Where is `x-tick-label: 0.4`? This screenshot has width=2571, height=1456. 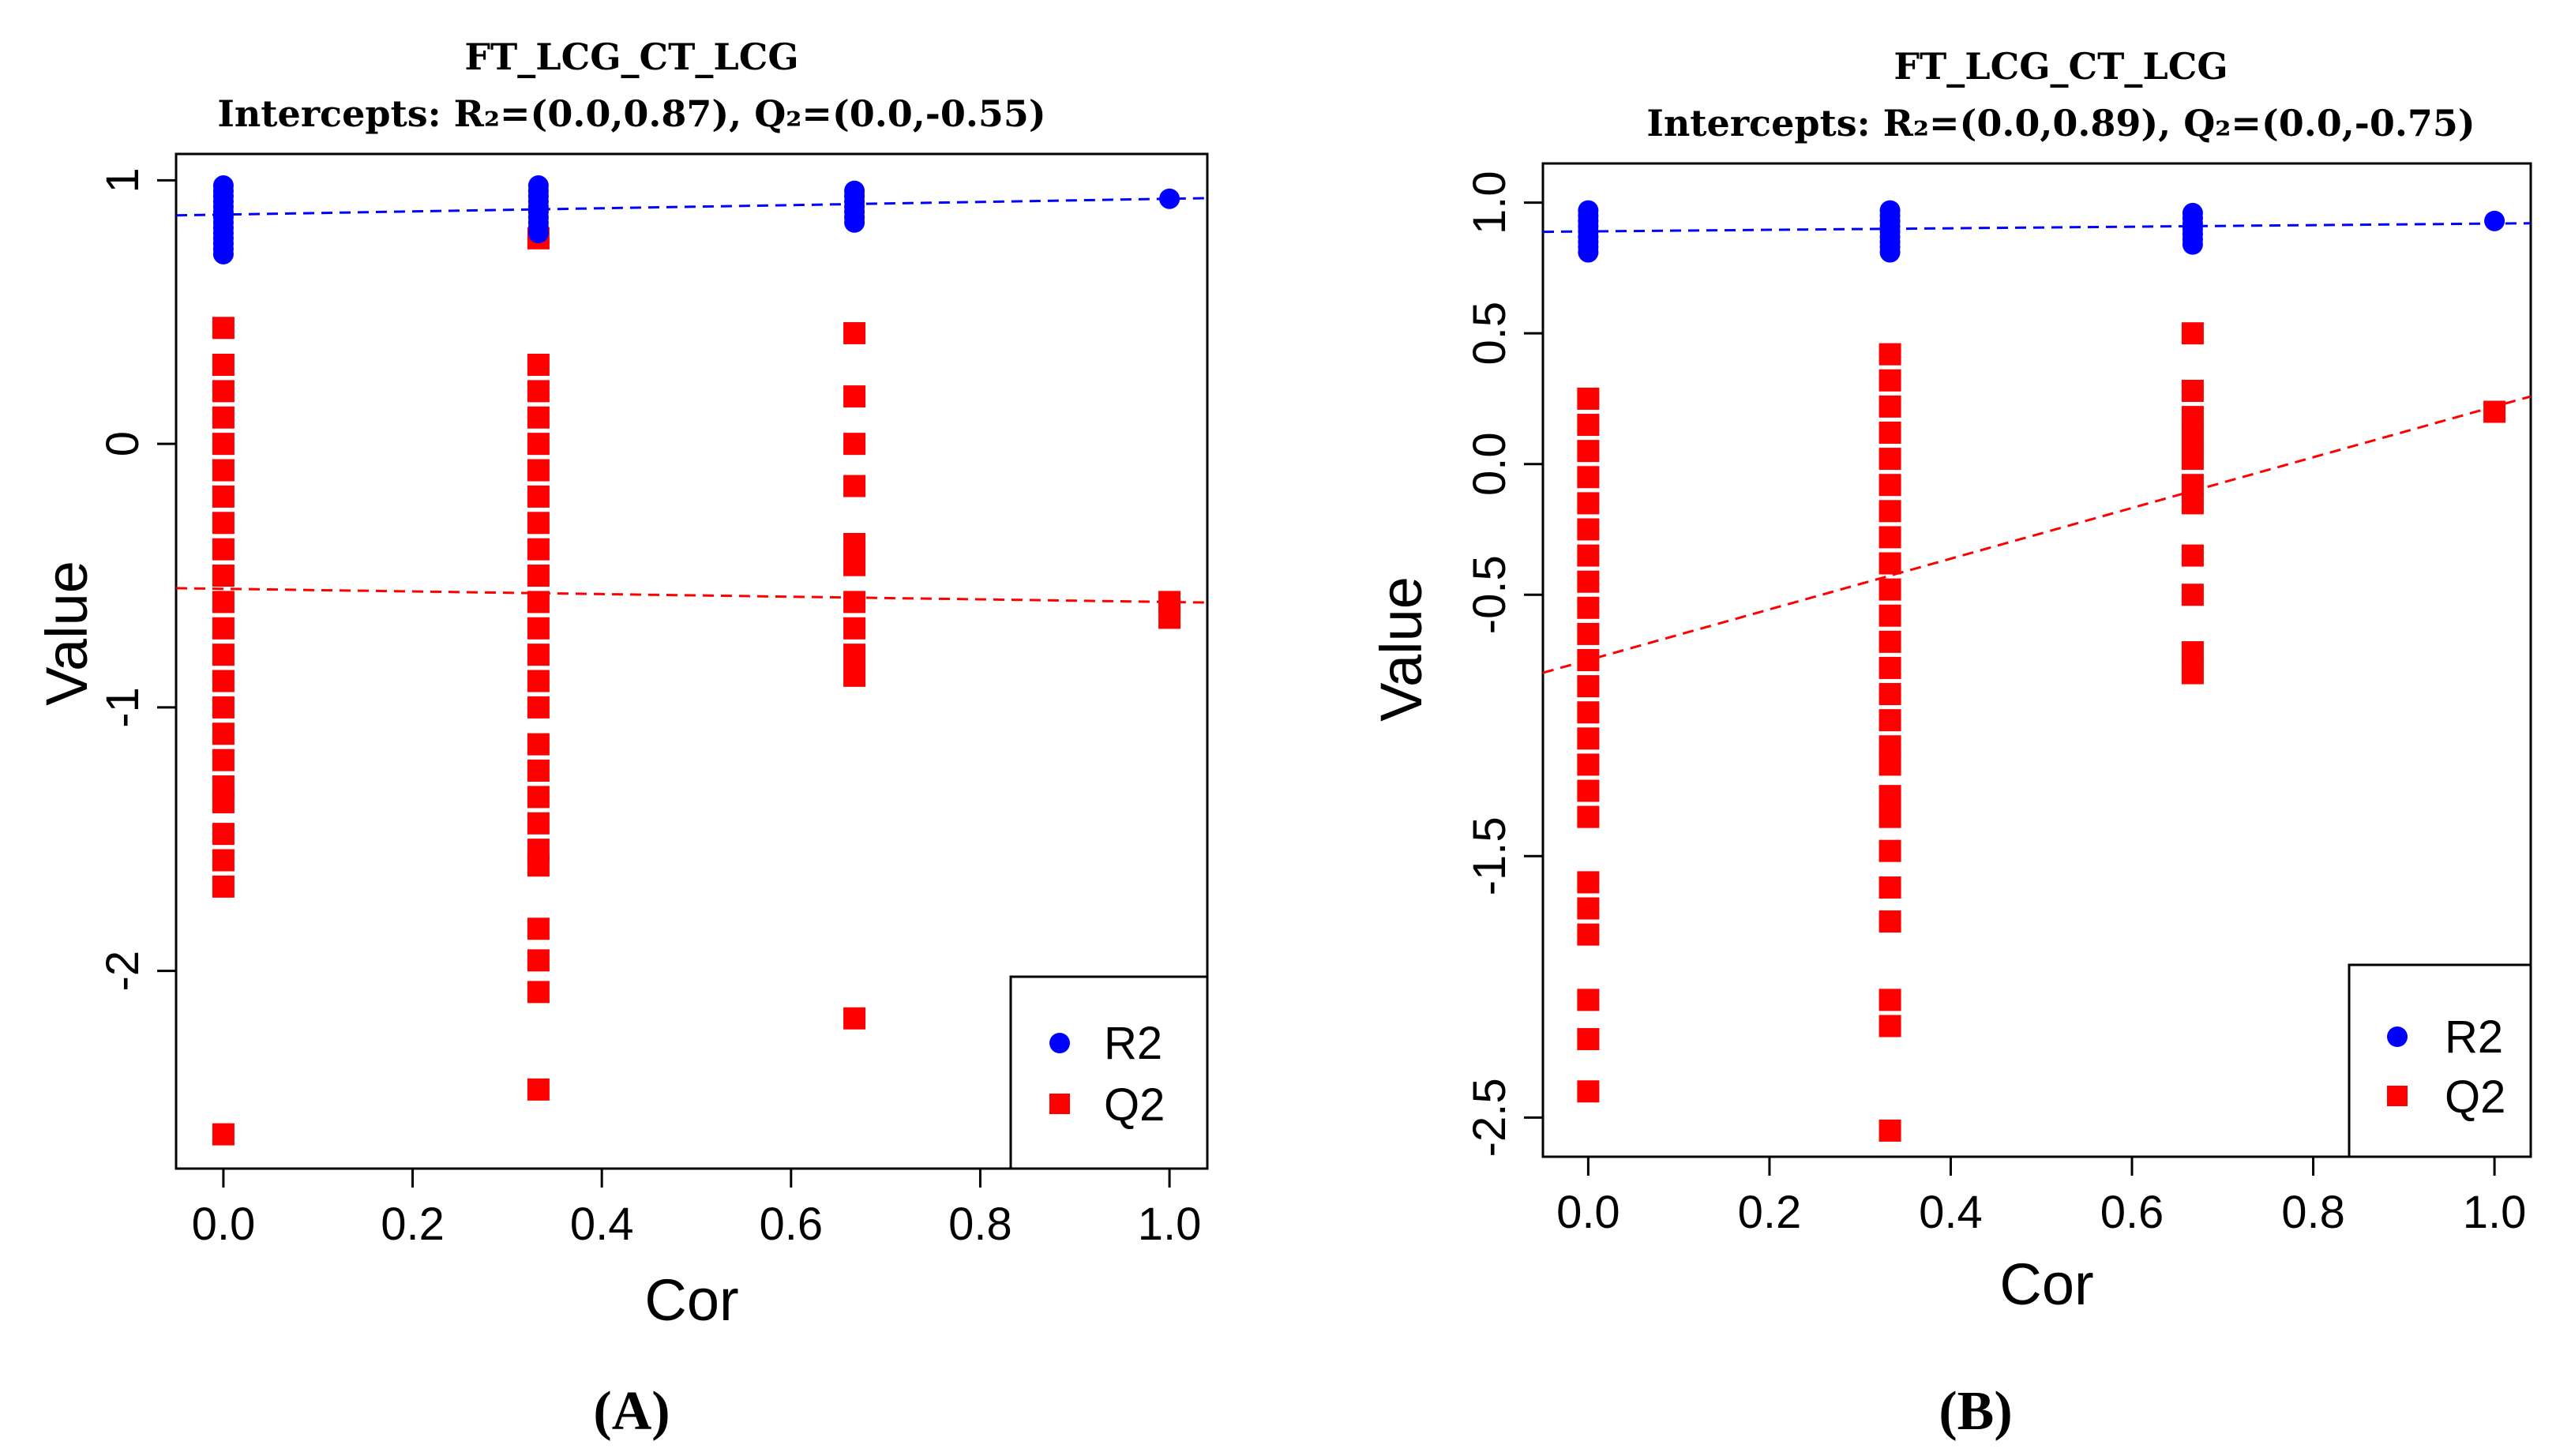 x-tick-label: 0.4 is located at coordinates (602, 1224).